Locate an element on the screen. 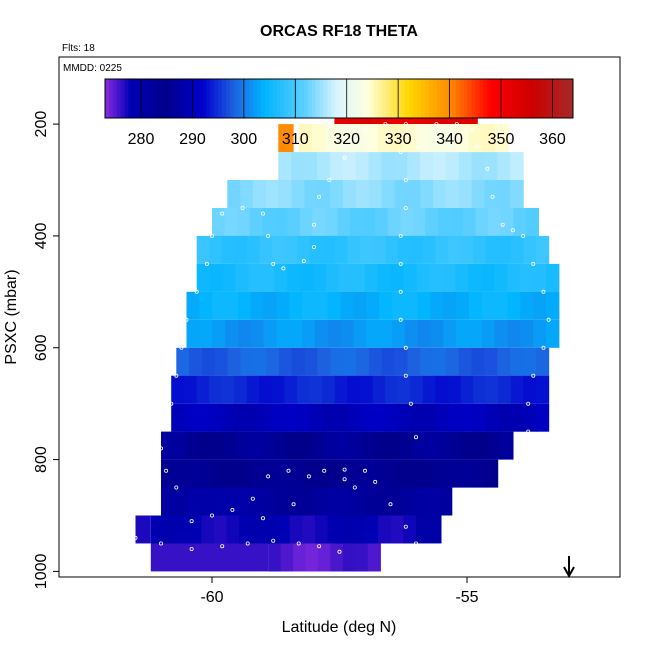  x-axis: -60 -55 is located at coordinates (339, 591).